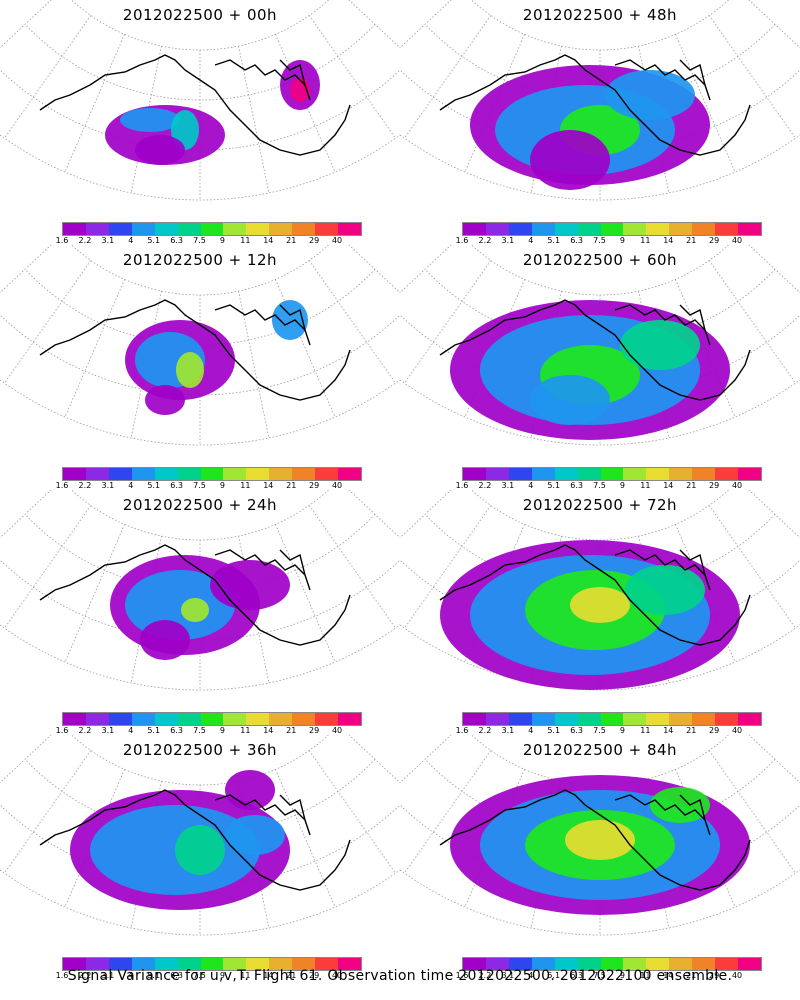  Describe the element at coordinates (600, 260) in the screenshot. I see `panel-title: 2012022500 + 60h` at that location.